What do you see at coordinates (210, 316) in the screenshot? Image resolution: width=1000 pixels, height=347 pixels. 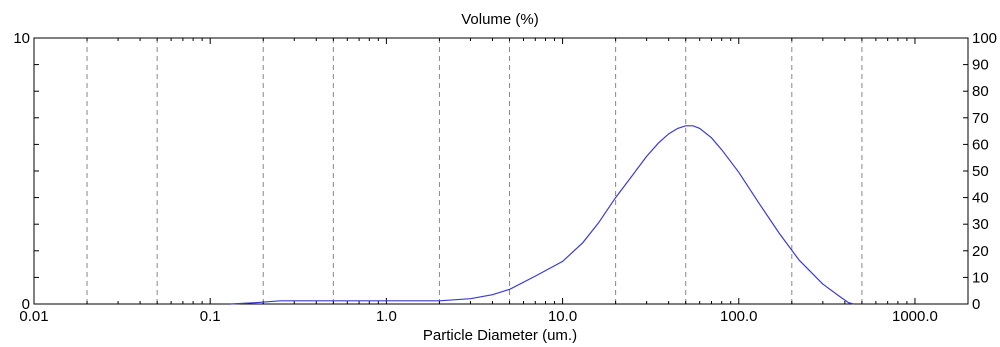 I see `x-tick-label: 0.1` at bounding box center [210, 316].